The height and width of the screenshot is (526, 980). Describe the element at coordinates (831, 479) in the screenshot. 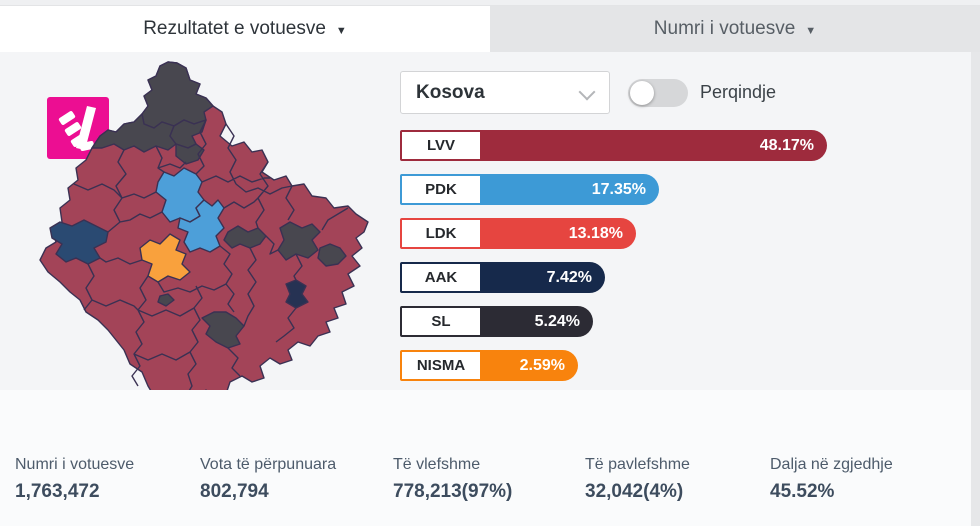

I see `stat-column: Dalja në zgjedhje 45.52%` at that location.